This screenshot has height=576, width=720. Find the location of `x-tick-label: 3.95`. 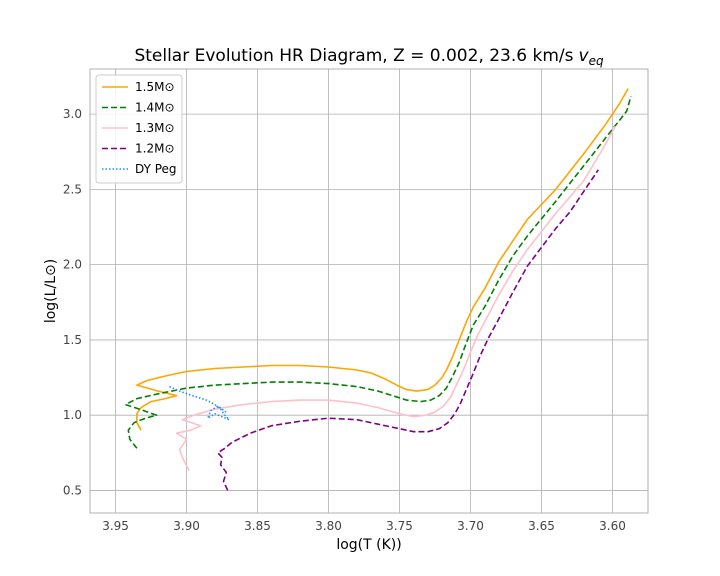

x-tick-label: 3.95 is located at coordinates (115, 526).